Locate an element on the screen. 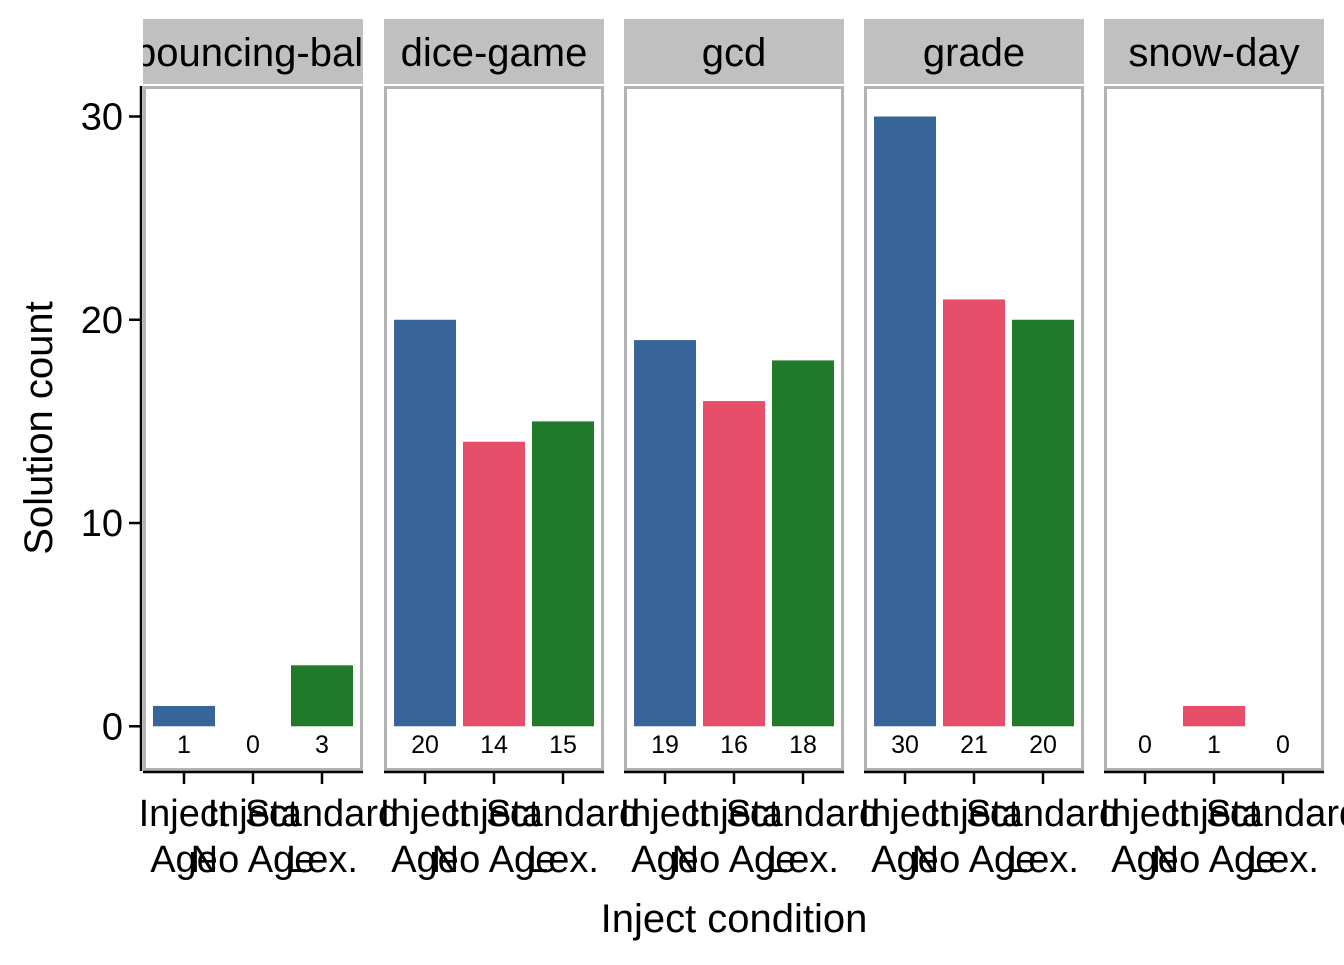 The height and width of the screenshot is (965, 1344). facet-strip-title: snow-day is located at coordinates (1213, 53).